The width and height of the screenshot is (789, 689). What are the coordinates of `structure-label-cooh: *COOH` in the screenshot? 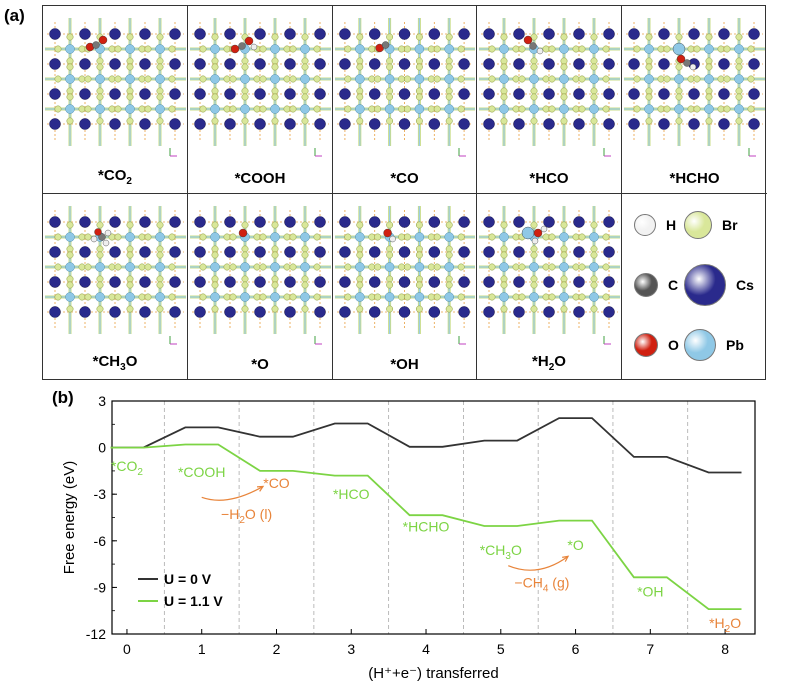 It's located at (260, 178).